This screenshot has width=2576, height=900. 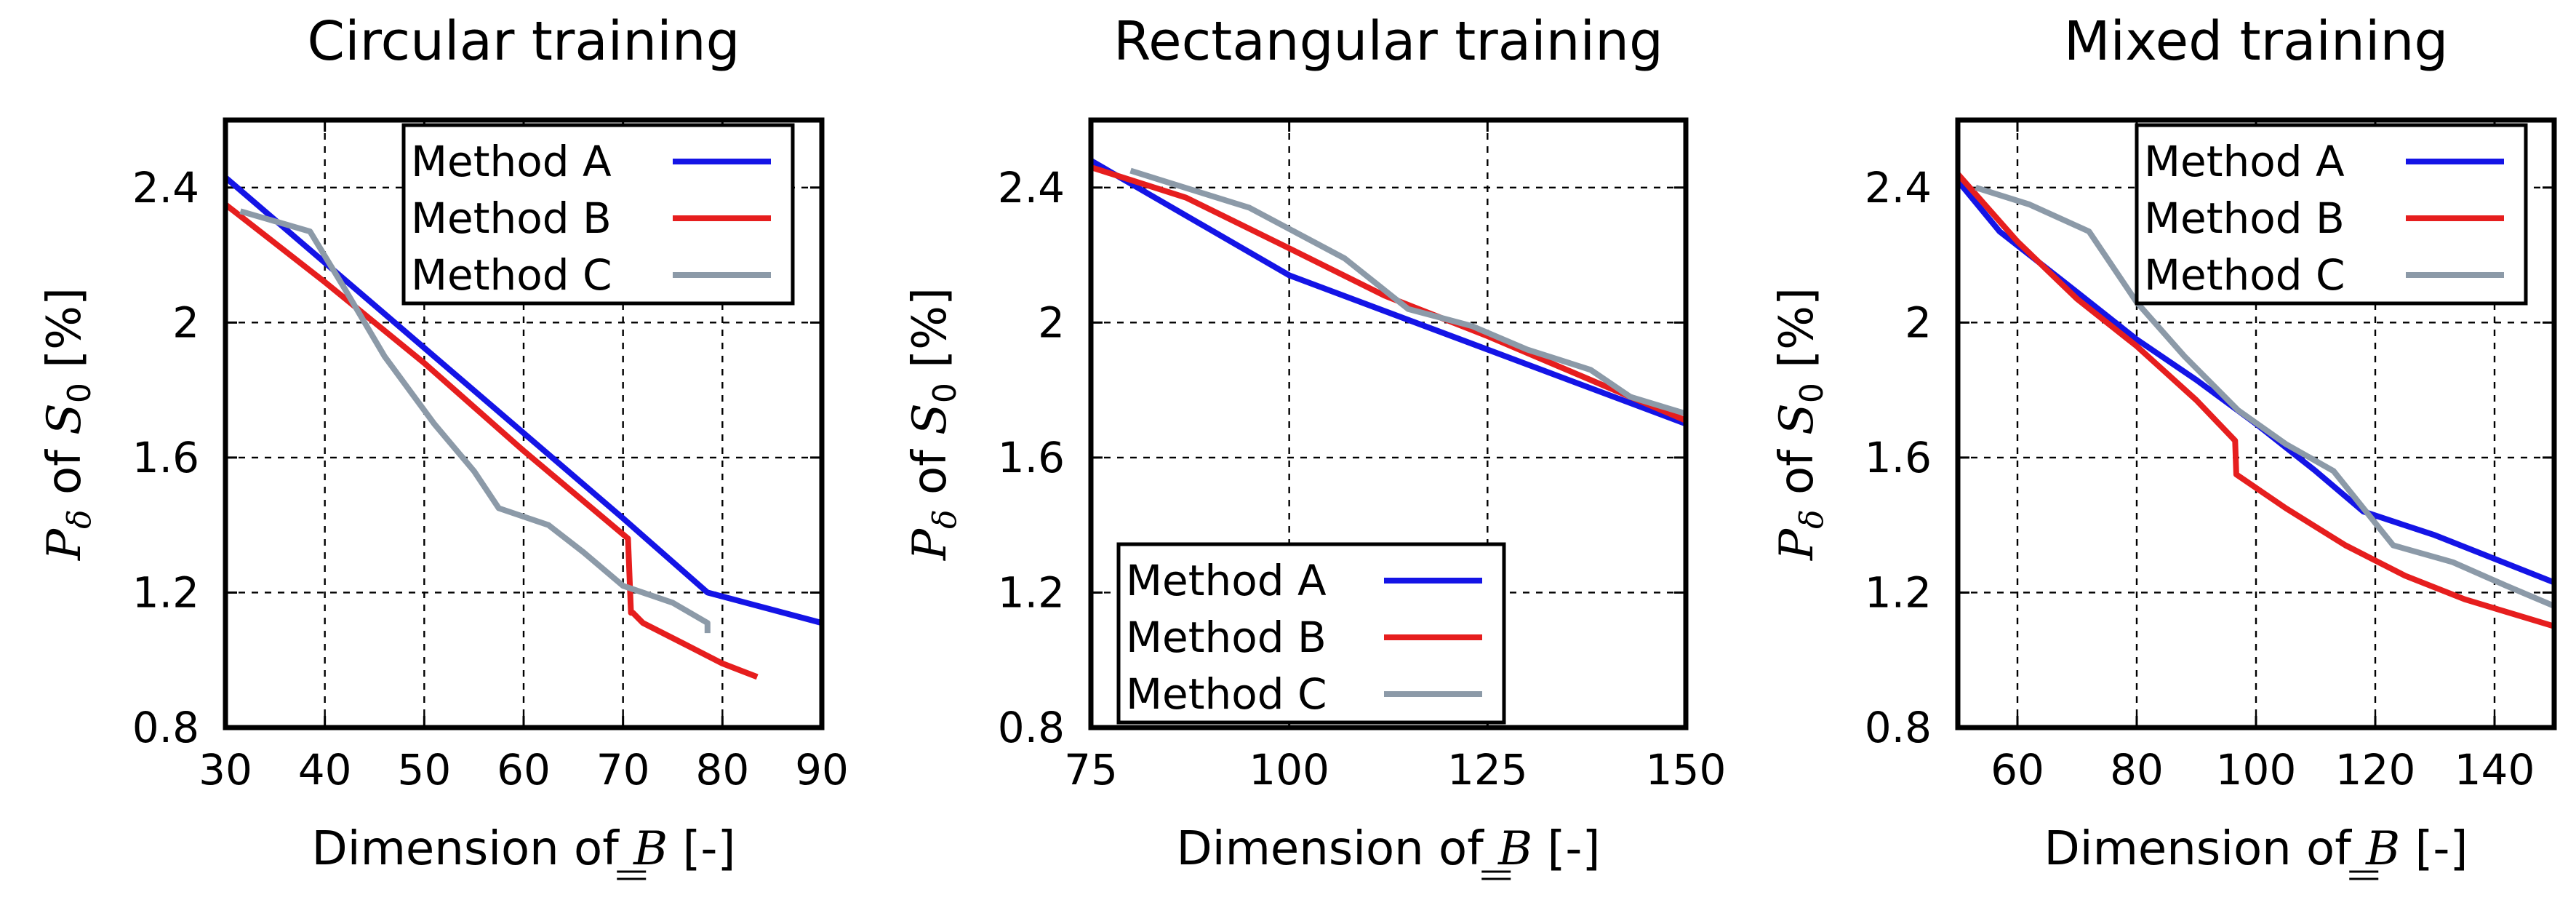 I want to click on chart-title: Mixed training, so click(x=2256, y=41).